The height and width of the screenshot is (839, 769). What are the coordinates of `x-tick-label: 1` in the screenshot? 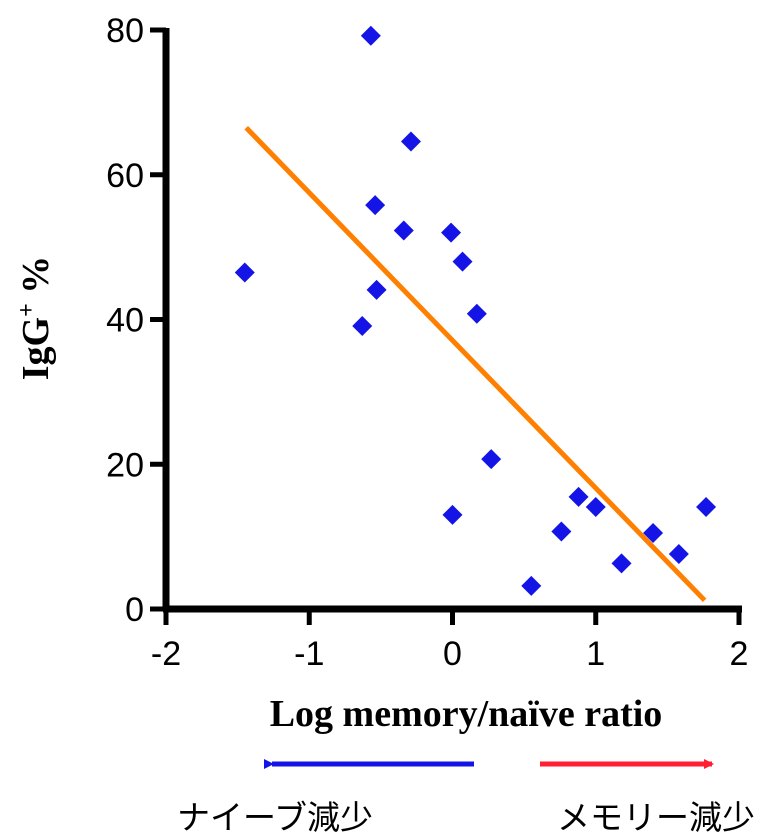 It's located at (595, 654).